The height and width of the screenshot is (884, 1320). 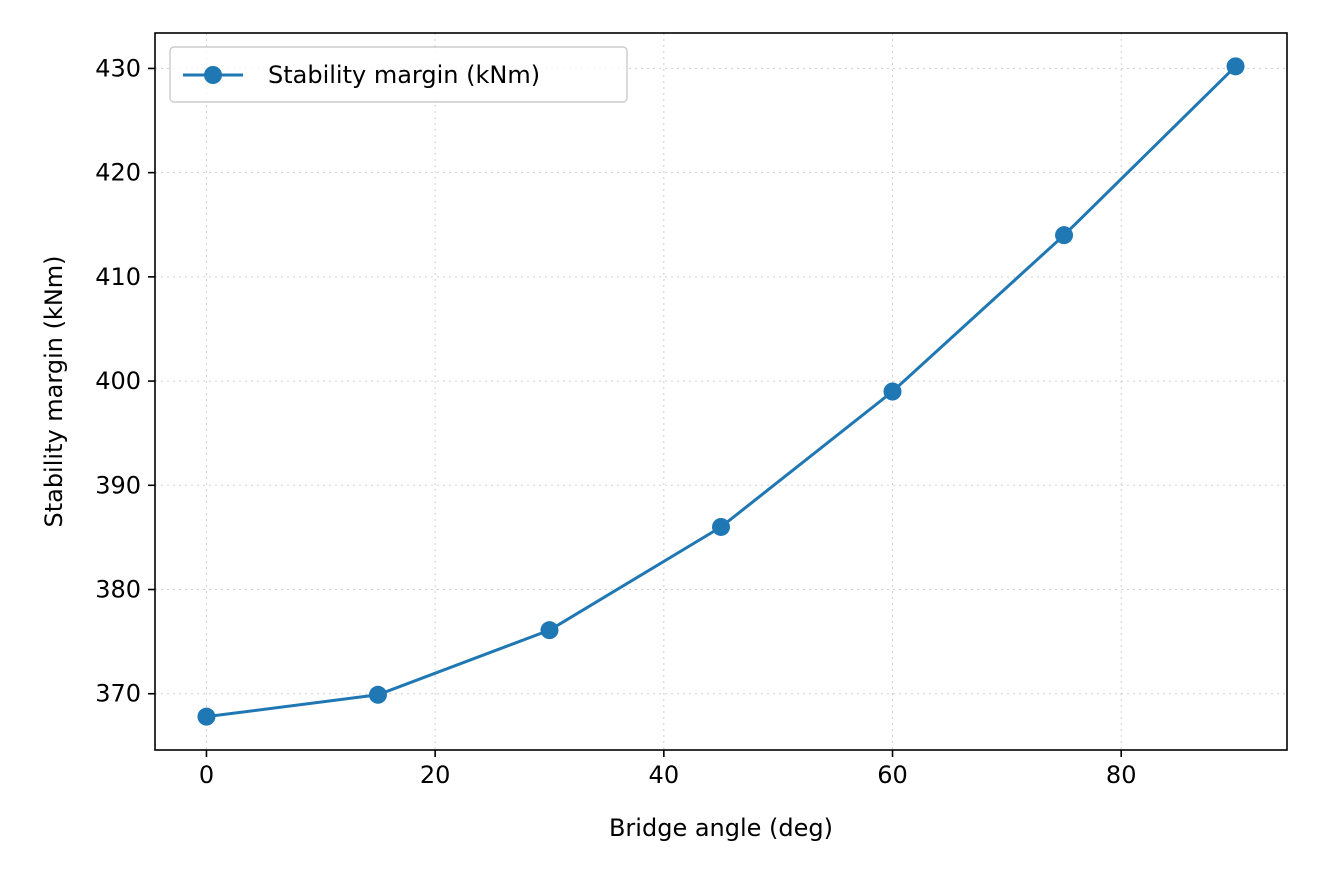 I want to click on y-tick-label: 430, so click(x=118, y=68).